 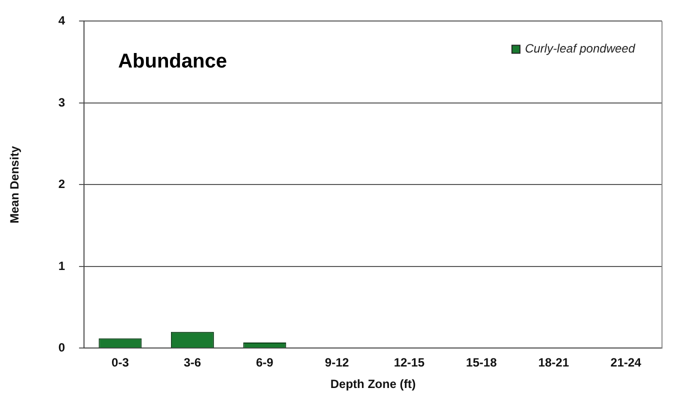 I want to click on x-tick-label: 0-3, so click(x=121, y=363).